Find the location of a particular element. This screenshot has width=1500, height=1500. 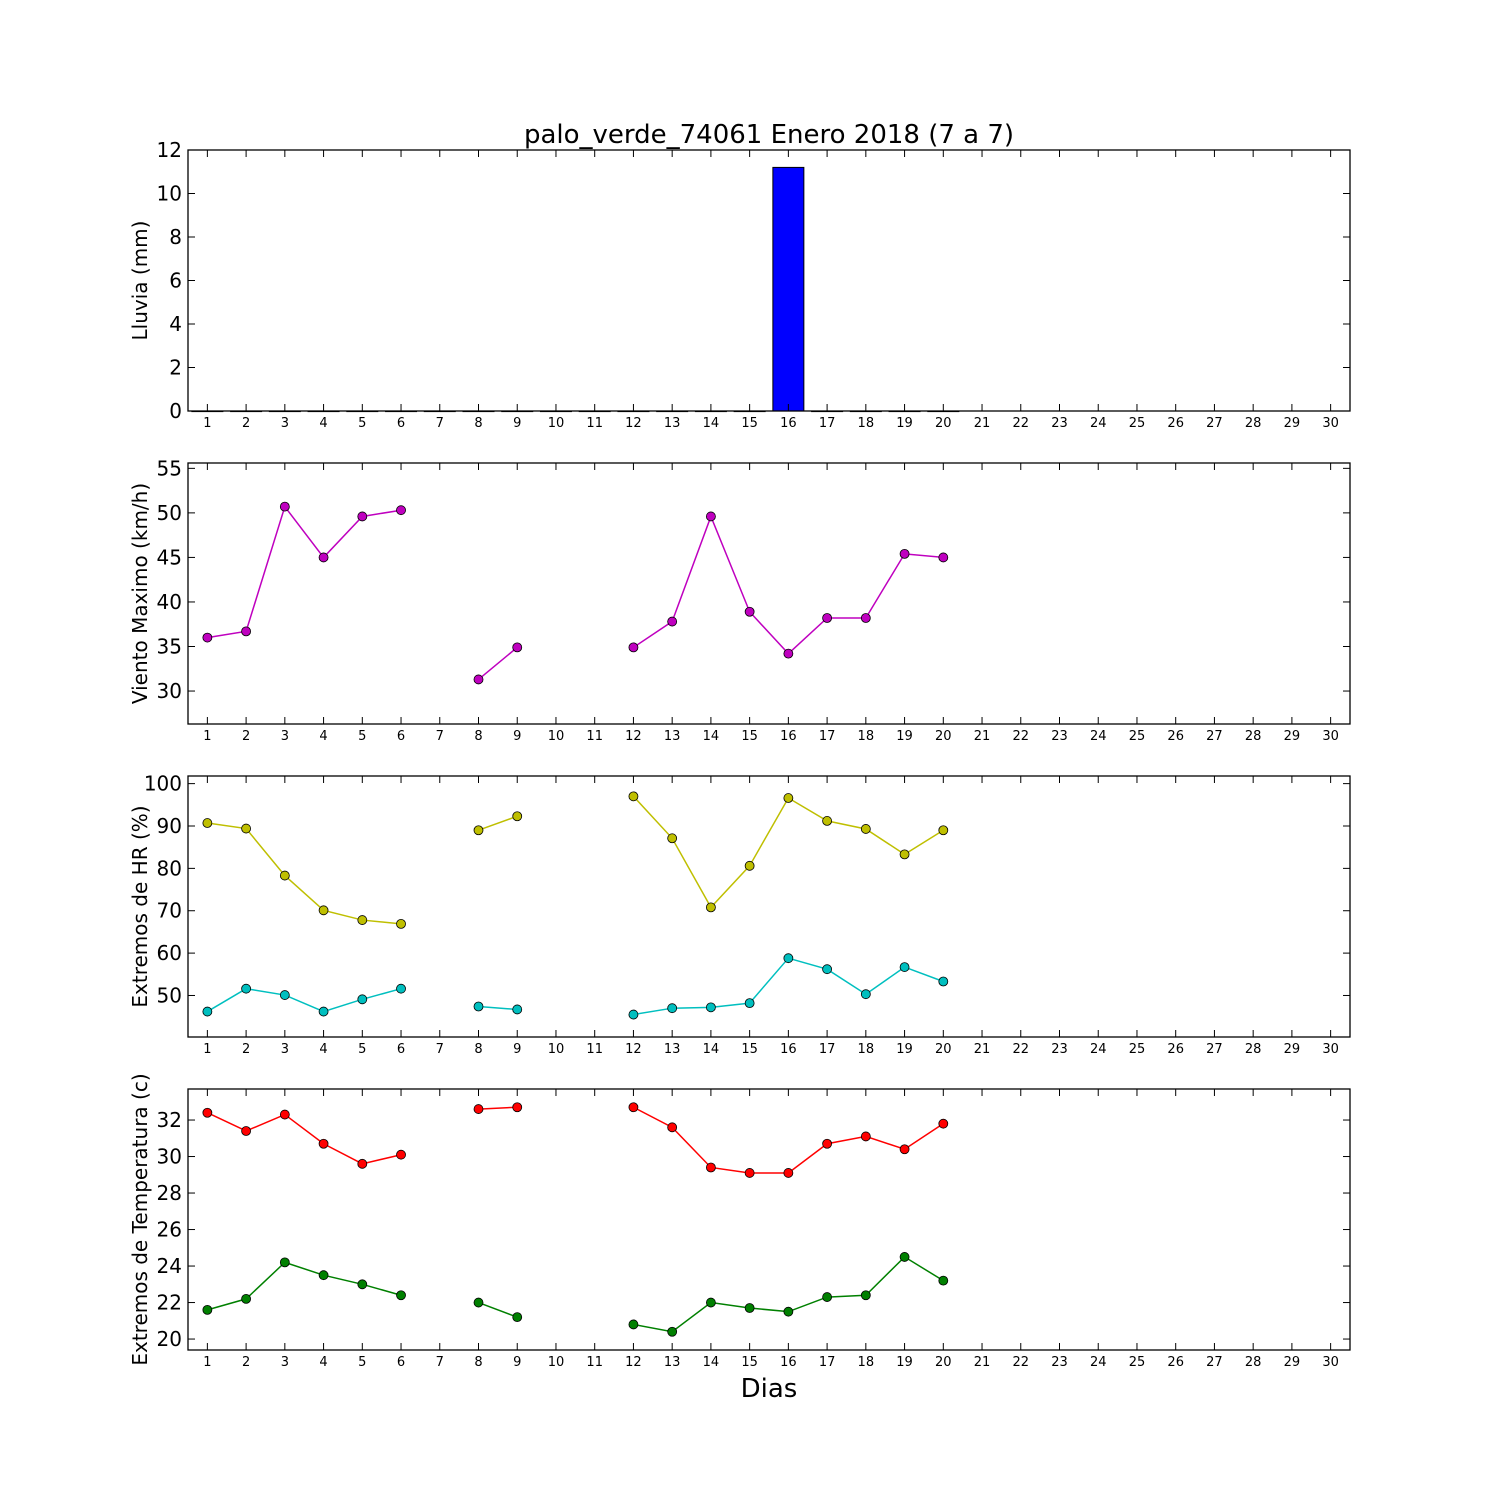

x-tick-label: 19 is located at coordinates (904, 1362).